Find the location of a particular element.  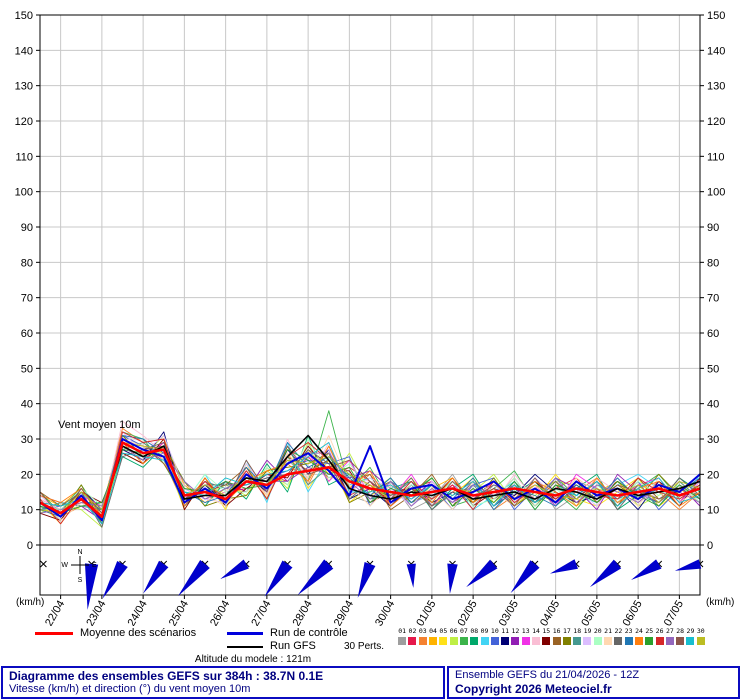

copyright: Copyright 2026 Meteociel.fr is located at coordinates (533, 689).